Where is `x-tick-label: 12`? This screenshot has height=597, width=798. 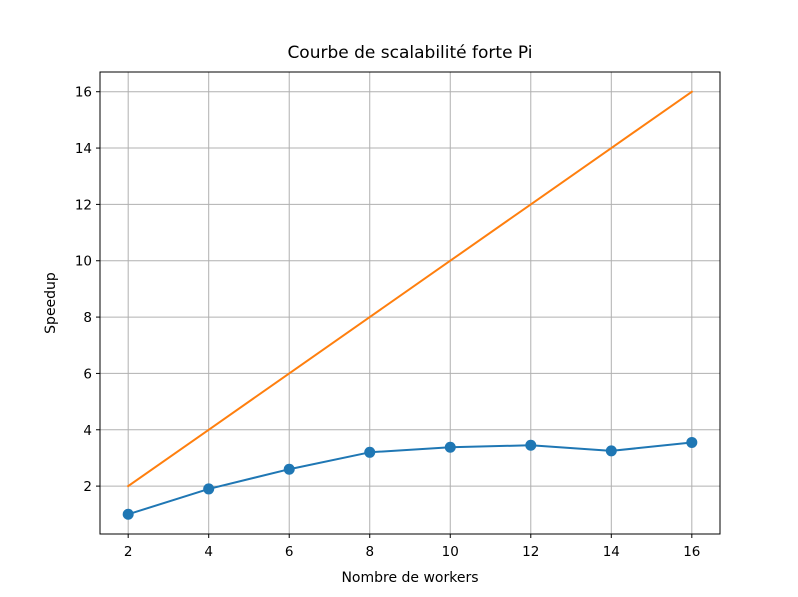 x-tick-label: 12 is located at coordinates (530, 552).